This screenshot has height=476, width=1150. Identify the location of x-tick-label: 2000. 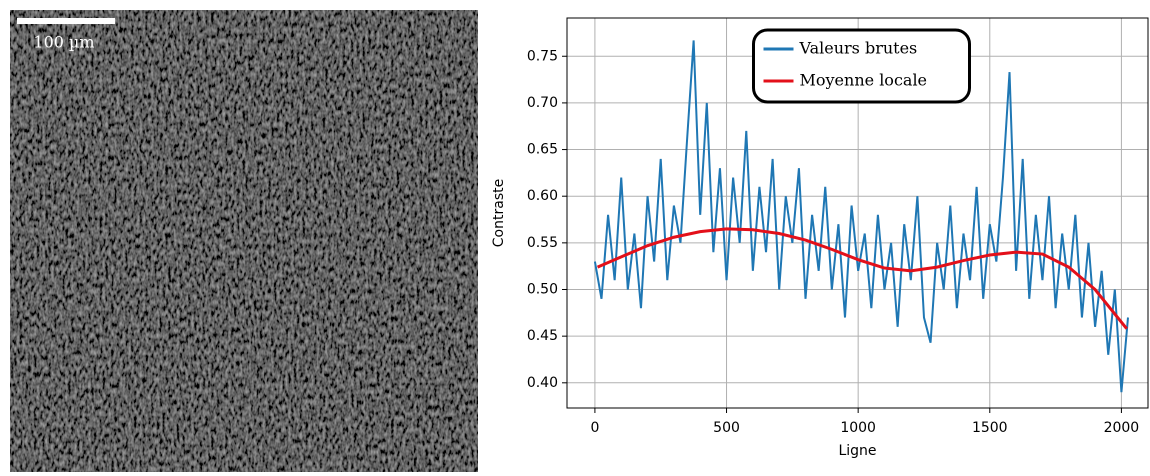
(1122, 428).